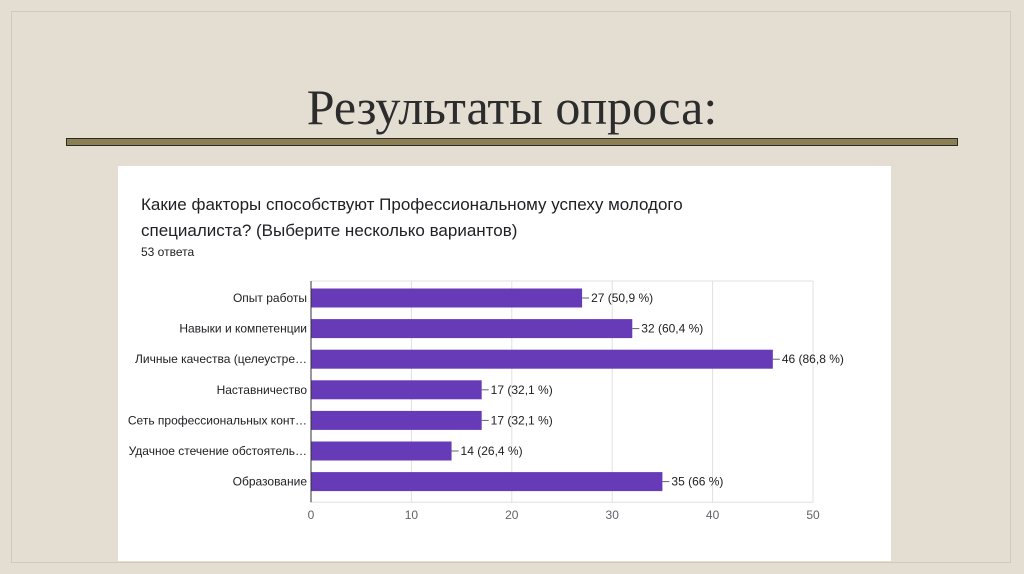  What do you see at coordinates (262, 390) in the screenshot?
I see `category-label: Наставничество` at bounding box center [262, 390].